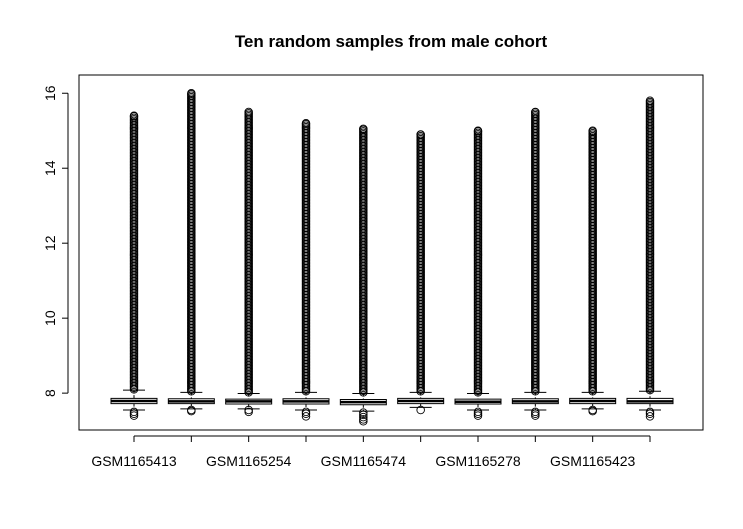 Image resolution: width=743 pixels, height=529 pixels. What do you see at coordinates (478, 461) in the screenshot?
I see `x-tick-label: GSM1165278` at bounding box center [478, 461].